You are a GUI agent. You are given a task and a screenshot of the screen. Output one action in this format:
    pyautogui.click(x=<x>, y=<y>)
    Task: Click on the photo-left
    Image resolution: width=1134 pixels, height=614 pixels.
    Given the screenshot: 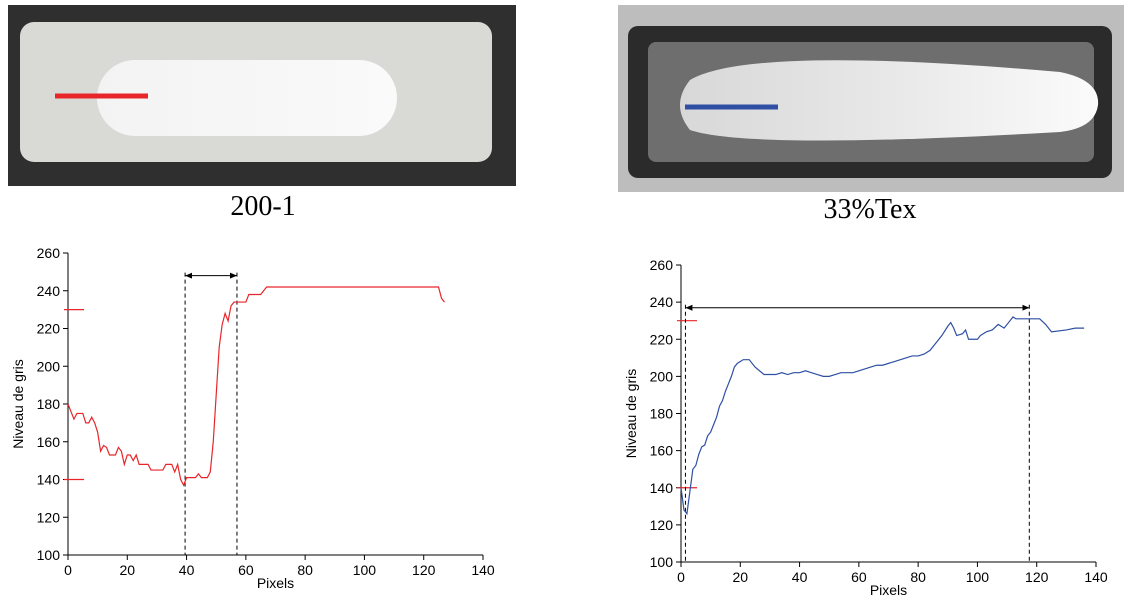 What is the action you would take?
    pyautogui.click(x=262, y=95)
    